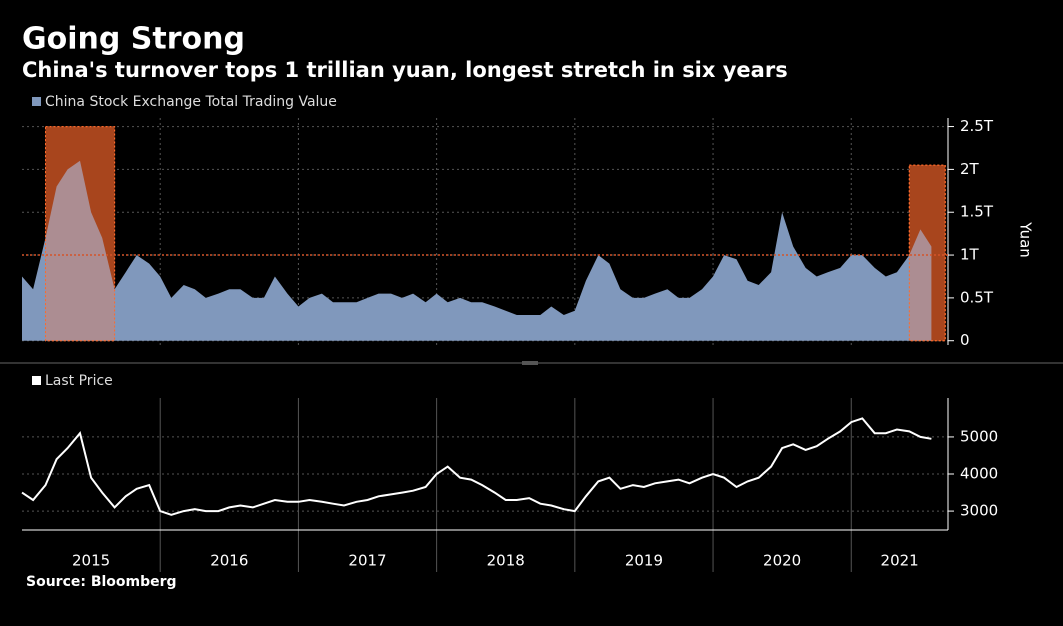 Image resolution: width=1063 pixels, height=626 pixels. I want to click on source: Source: Bloomberg, so click(101, 582).